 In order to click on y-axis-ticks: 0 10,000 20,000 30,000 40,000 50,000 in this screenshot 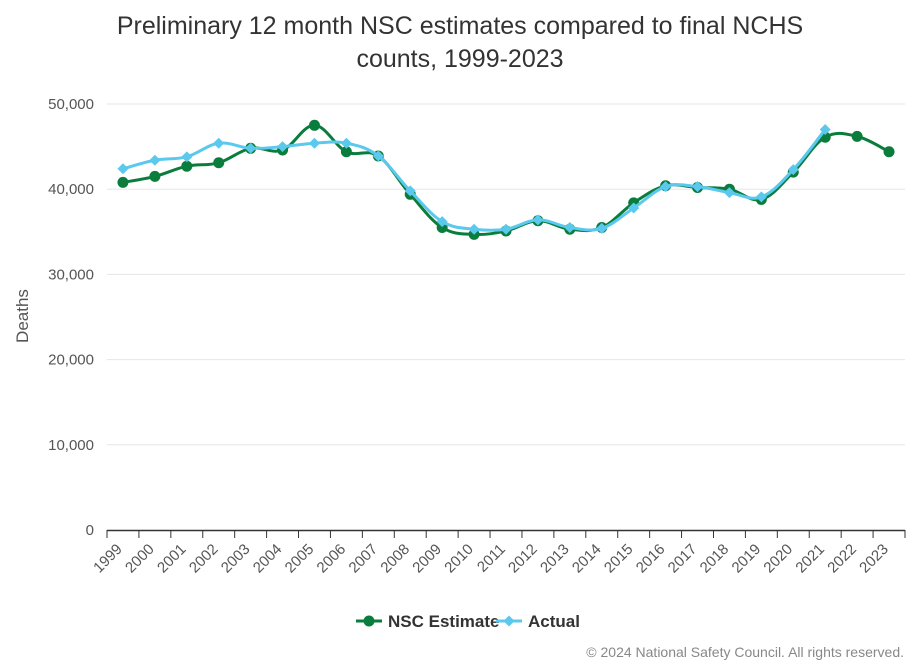, I will do `click(71, 317)`.